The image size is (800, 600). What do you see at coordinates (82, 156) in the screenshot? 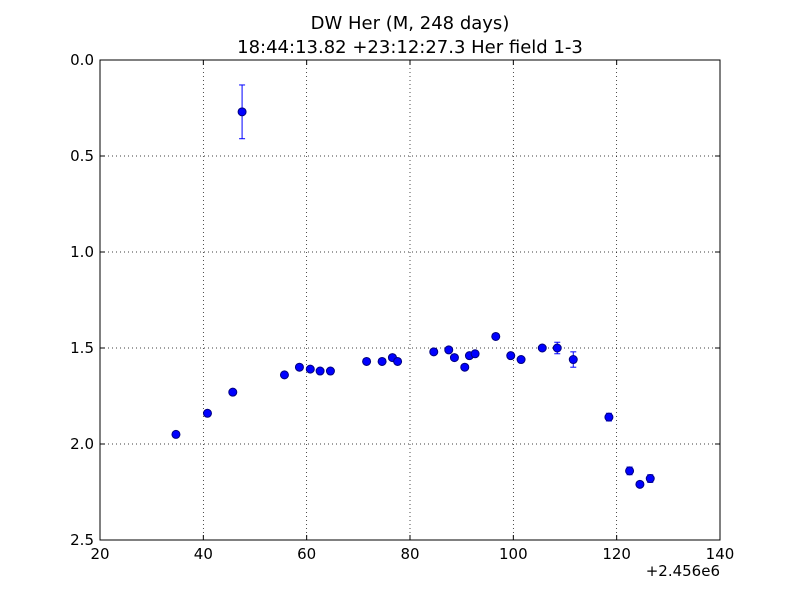
I see `y-tick-label: 0.5` at bounding box center [82, 156].